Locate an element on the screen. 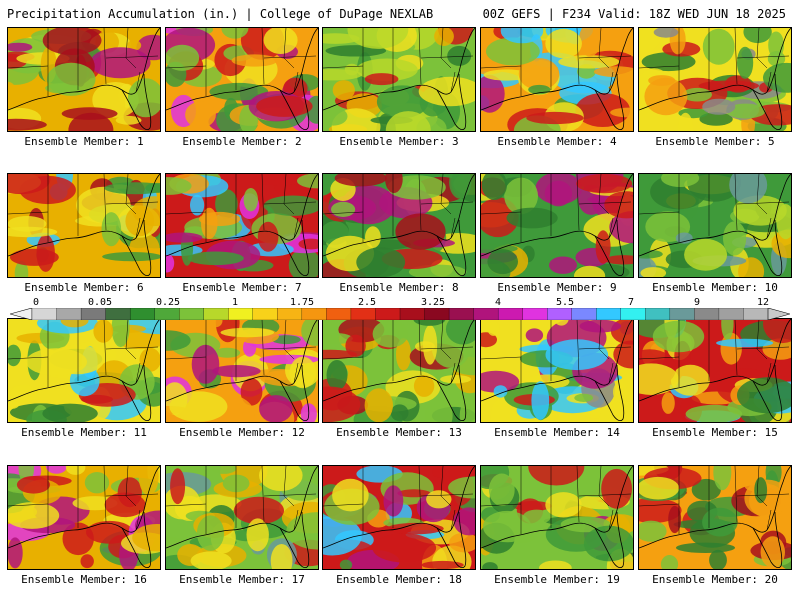  colorbar-tick-label: 5.5 is located at coordinates (565, 302).